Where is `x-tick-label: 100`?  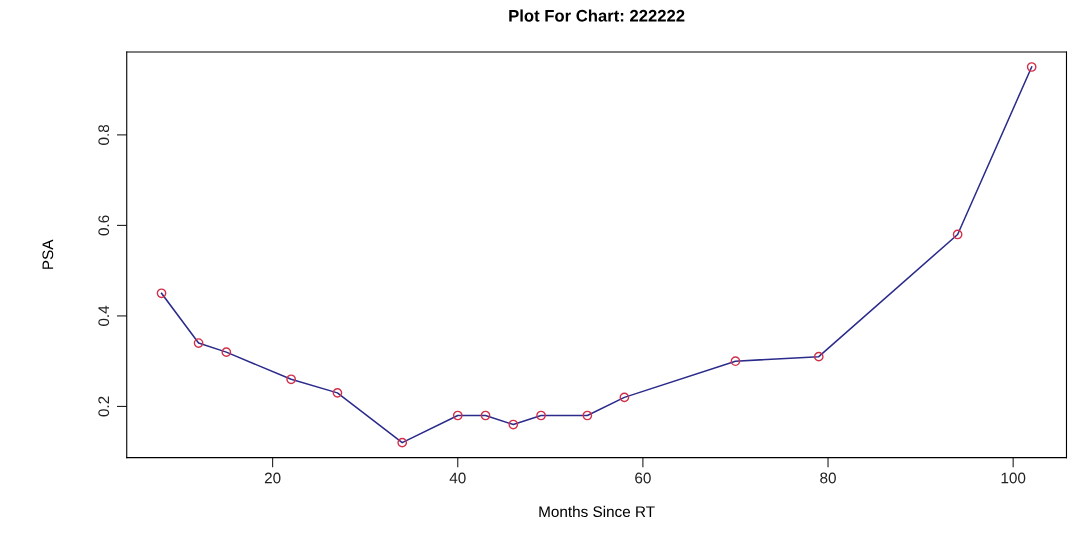 x-tick-label: 100 is located at coordinates (1013, 478).